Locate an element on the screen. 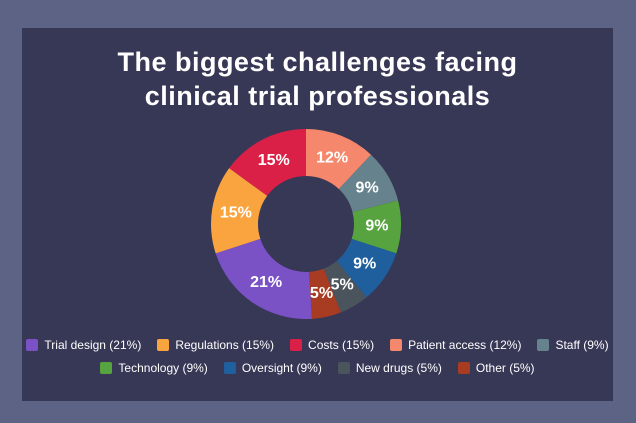 This screenshot has width=636, height=423. donut-chart: 12% 9% 9% 9% 5% 5% 21% 15% 15% is located at coordinates (306, 224).